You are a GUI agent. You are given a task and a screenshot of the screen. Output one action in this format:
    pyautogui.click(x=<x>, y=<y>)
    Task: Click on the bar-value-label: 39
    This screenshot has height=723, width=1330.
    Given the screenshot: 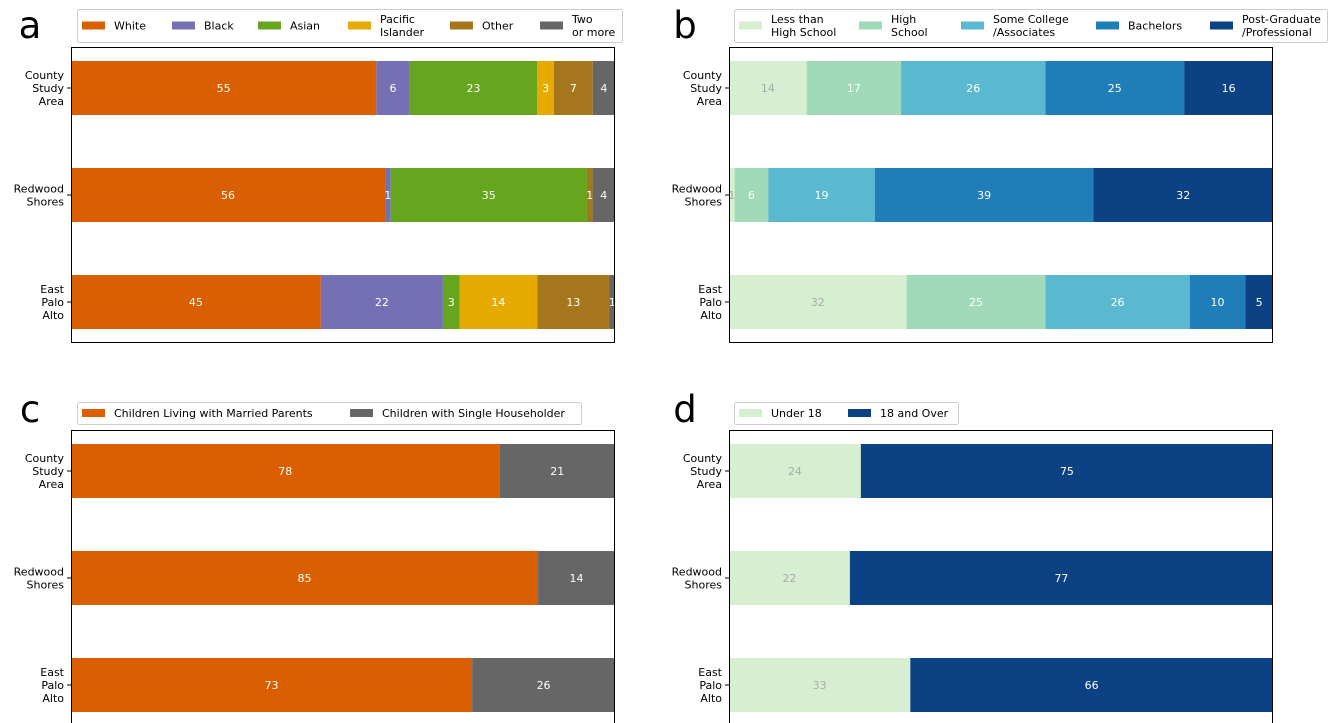 What is the action you would take?
    pyautogui.click(x=984, y=195)
    